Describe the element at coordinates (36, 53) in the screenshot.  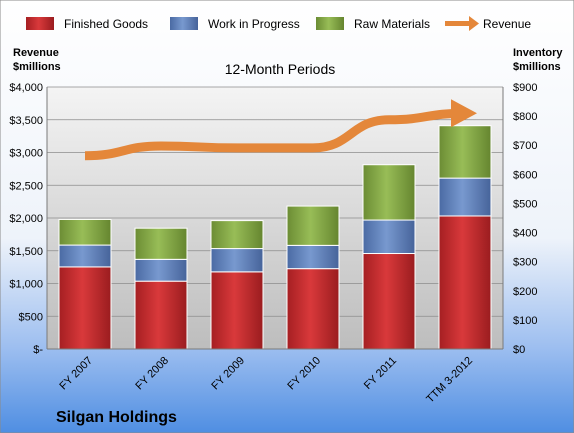
I see `left-axis-title-line1: Revenue` at that location.